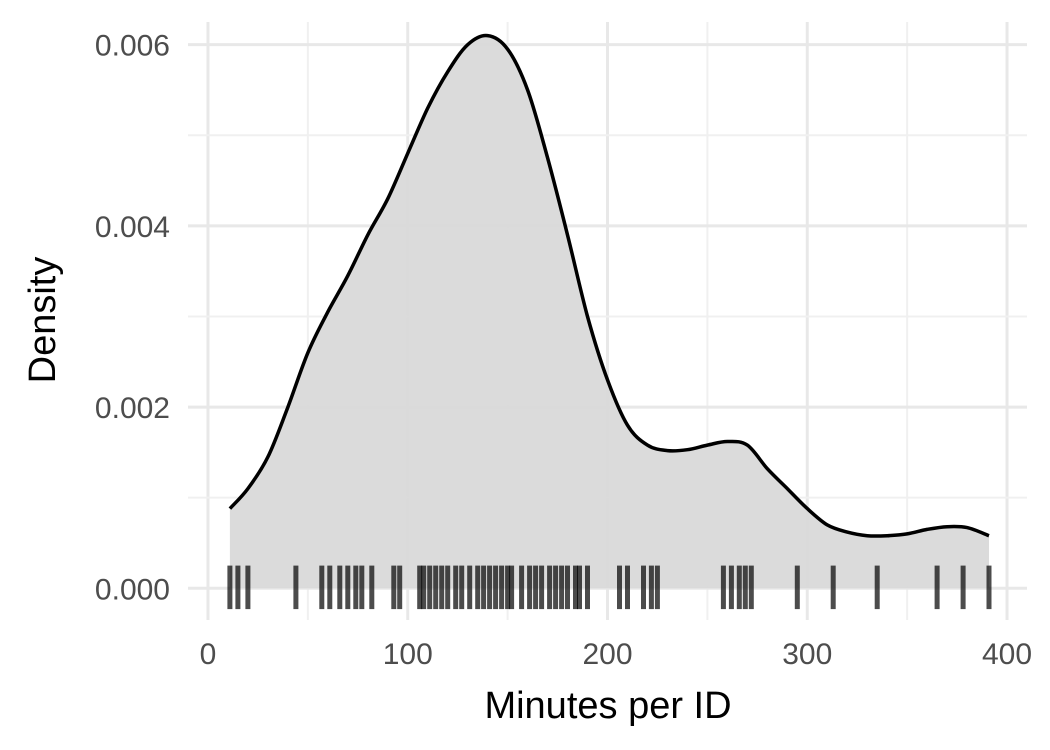  What do you see at coordinates (43, 320) in the screenshot?
I see `y-axis-title: Density` at bounding box center [43, 320].